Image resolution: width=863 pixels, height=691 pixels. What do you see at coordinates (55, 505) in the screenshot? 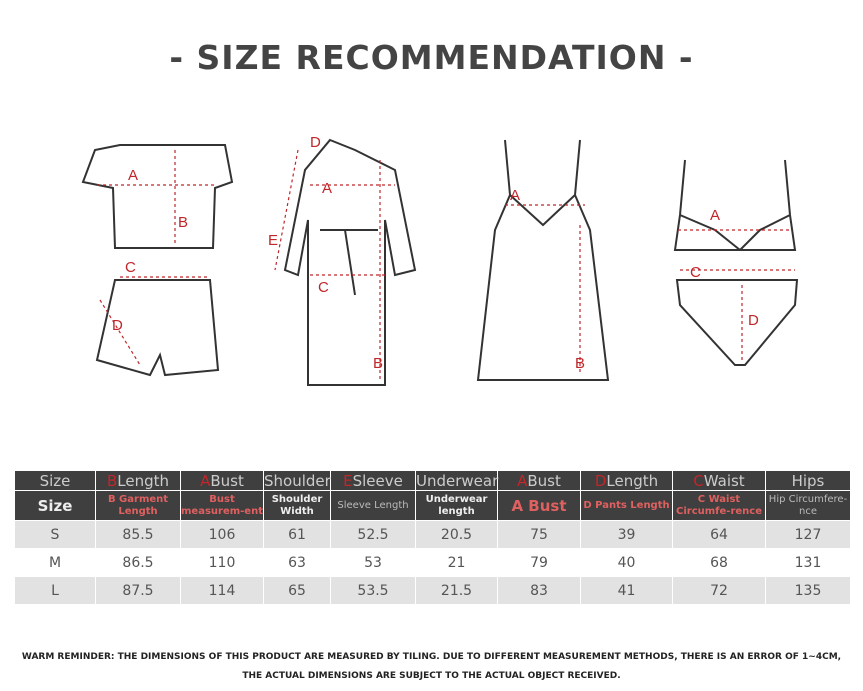
I see `column-subheader: Size` at bounding box center [55, 505].